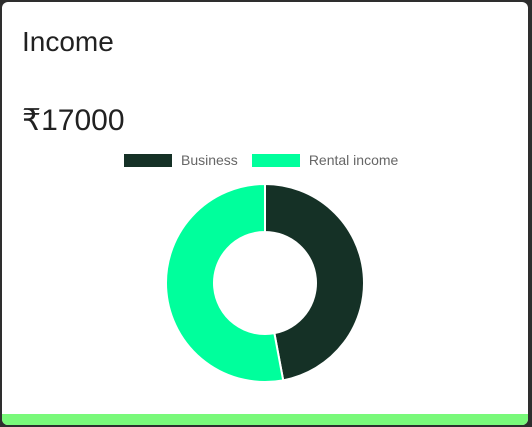 Image resolution: width=532 pixels, height=427 pixels. I want to click on card-footer-bar, so click(265, 419).